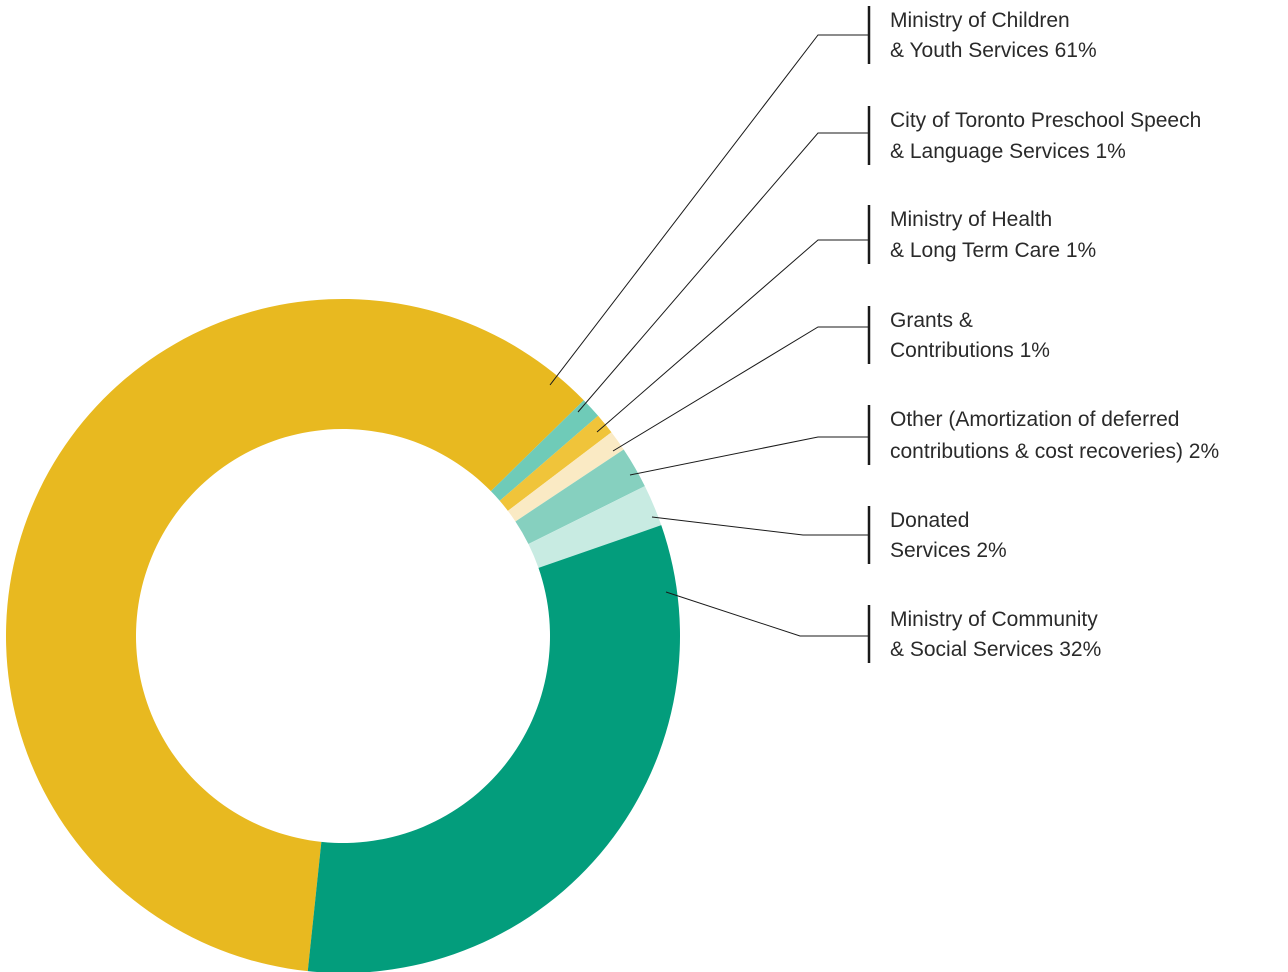  I want to click on legend-label-2-line1: Ministry of Health, so click(971, 219).